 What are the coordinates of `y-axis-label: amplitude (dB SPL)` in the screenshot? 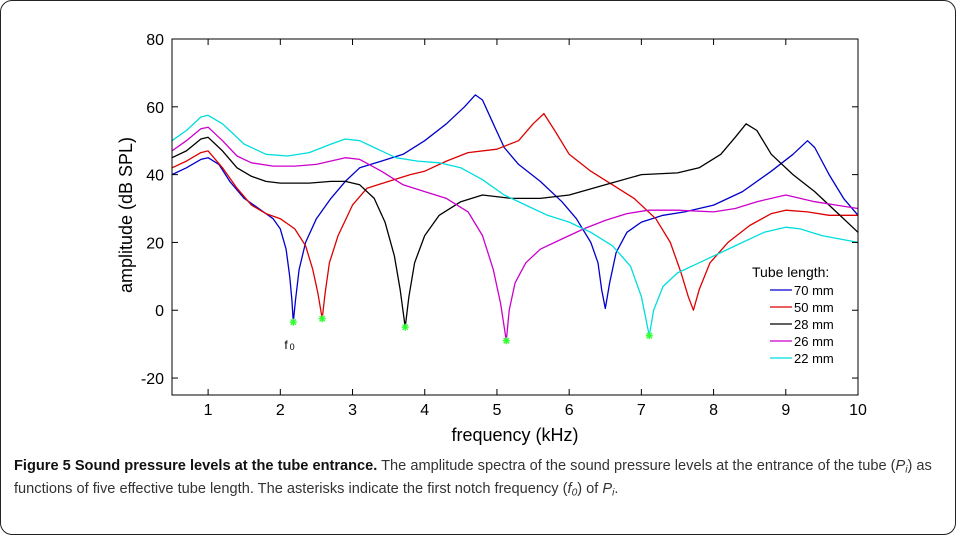 It's located at (126, 215).